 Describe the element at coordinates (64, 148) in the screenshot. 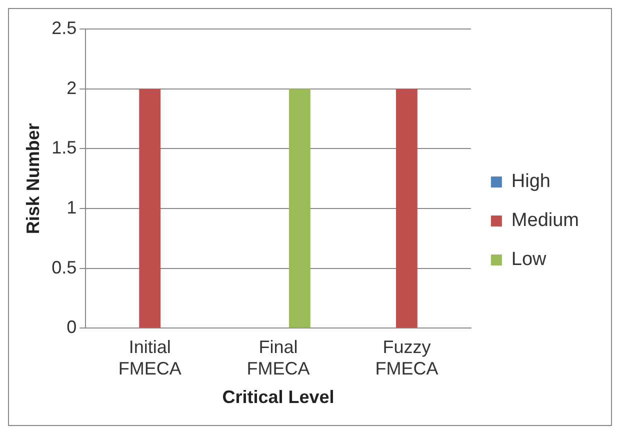

I see `y-tick-label: 1.5` at that location.